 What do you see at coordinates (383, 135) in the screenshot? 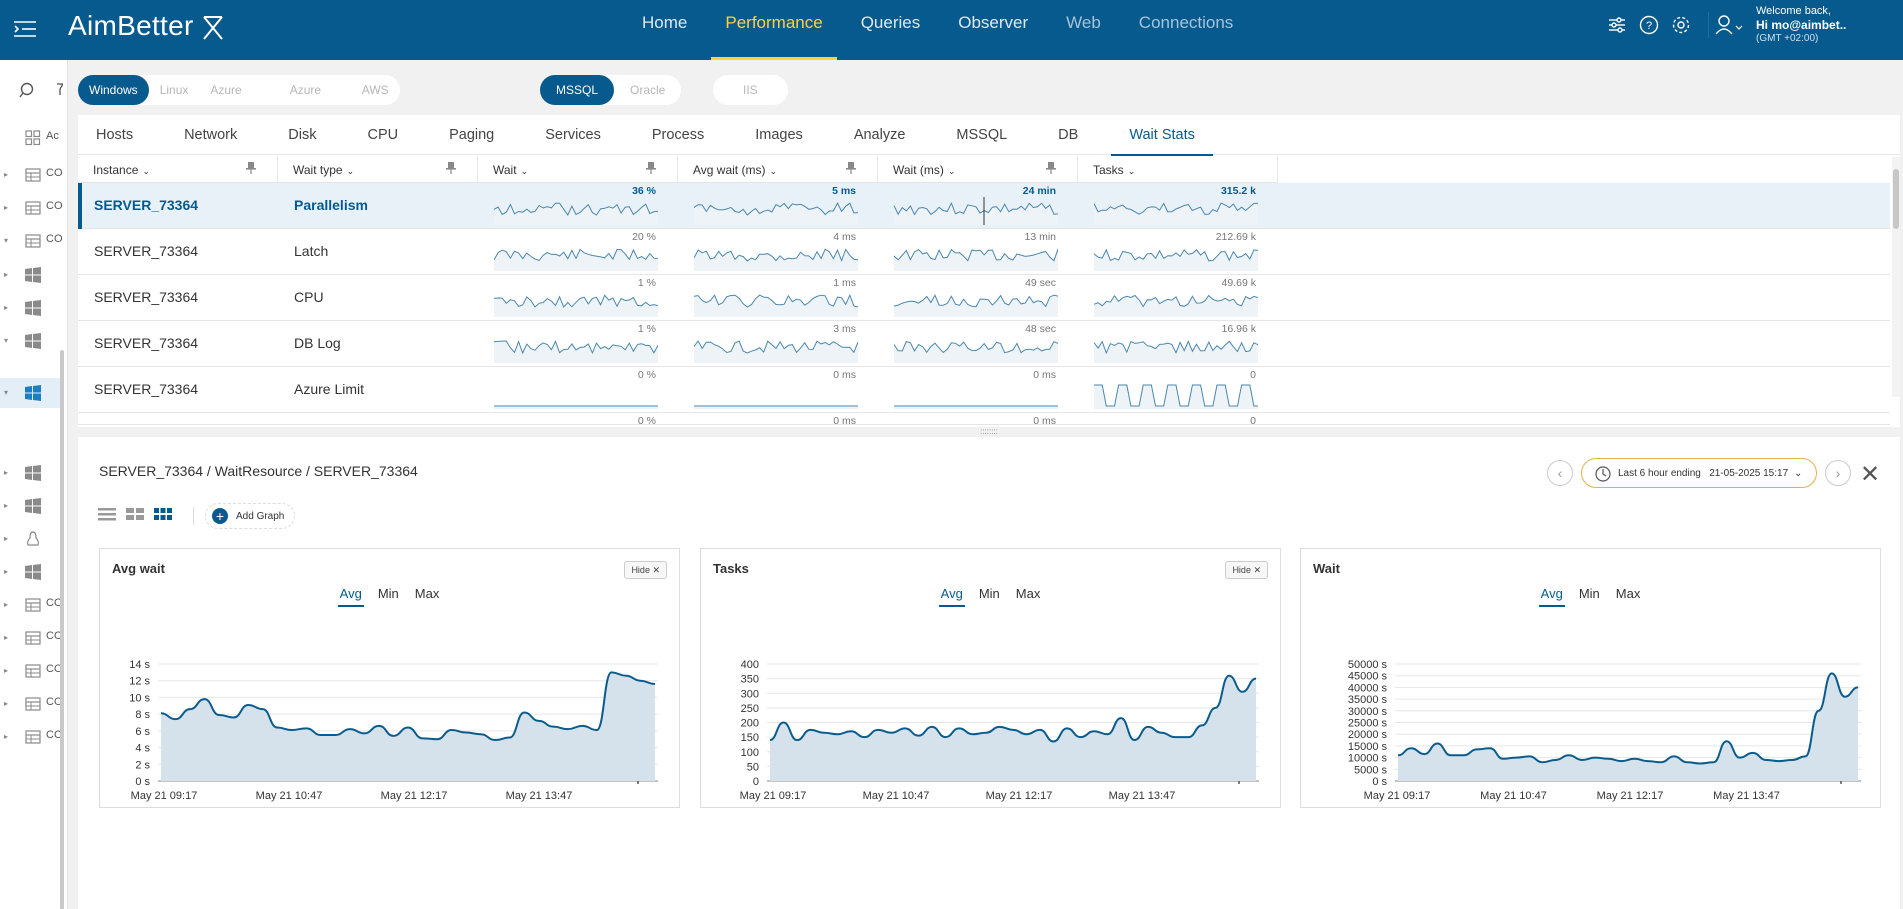
I see `tab-cpu: CPU` at bounding box center [383, 135].